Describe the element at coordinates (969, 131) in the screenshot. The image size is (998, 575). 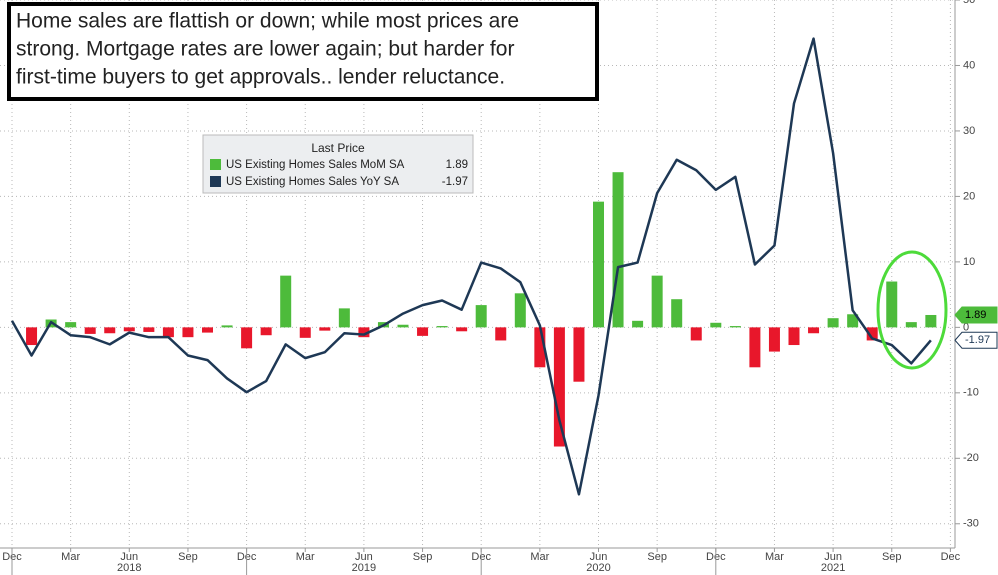
I see `y-tick-label: 30` at that location.